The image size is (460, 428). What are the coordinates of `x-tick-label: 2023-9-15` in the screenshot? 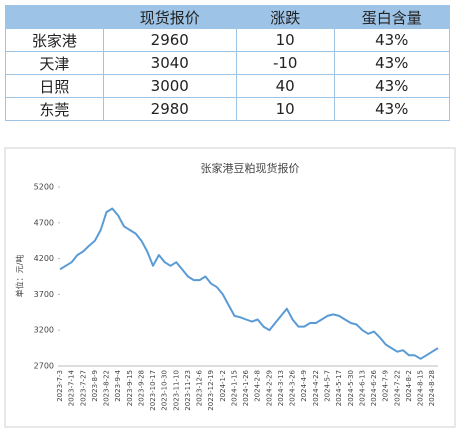 It's located at (130, 388).